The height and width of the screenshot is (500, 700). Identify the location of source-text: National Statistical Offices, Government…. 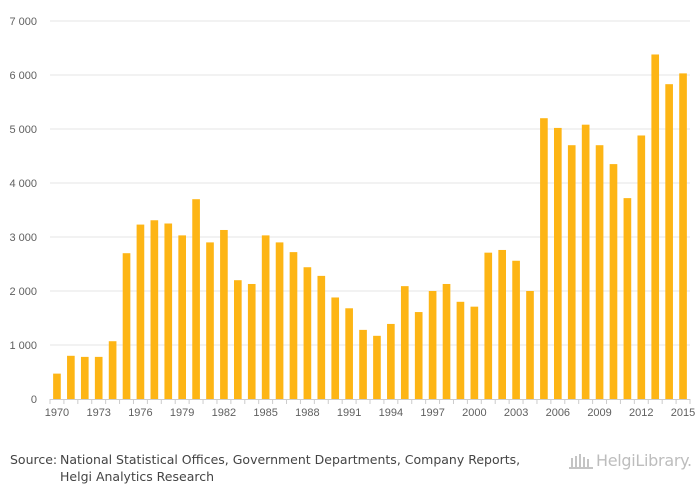
(290, 468).